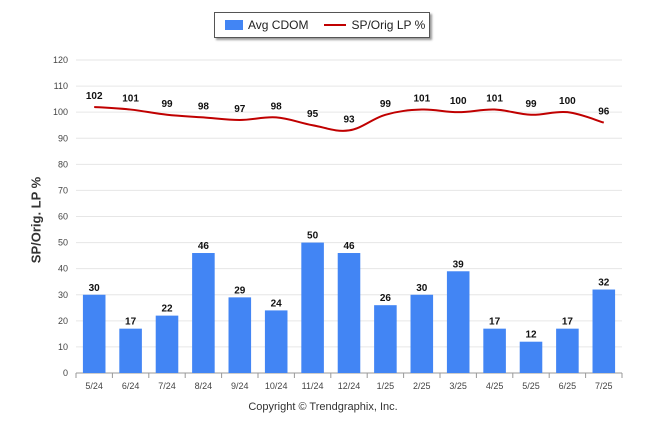 The width and height of the screenshot is (646, 434). Describe the element at coordinates (277, 303) in the screenshot. I see `bar-data-label: 24` at that location.